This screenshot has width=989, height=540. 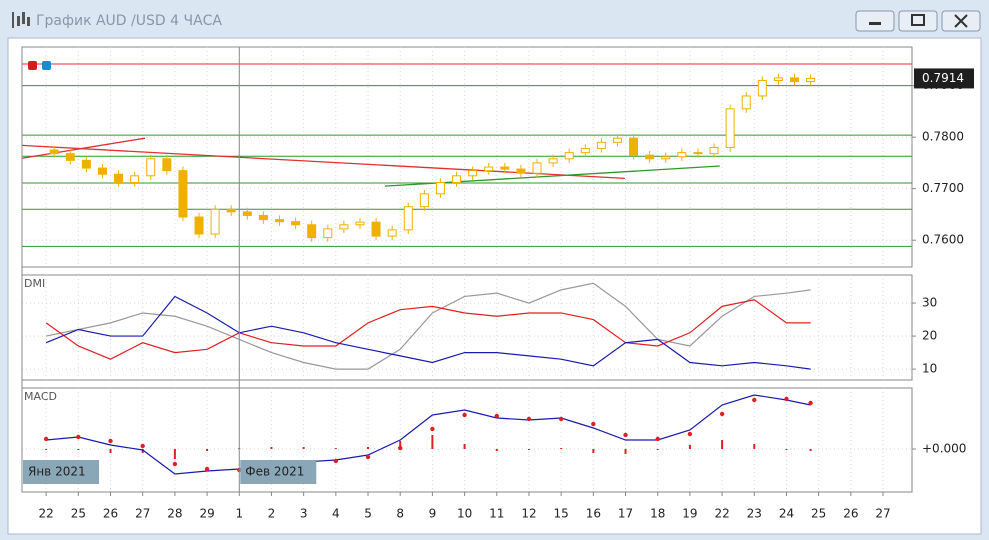 What do you see at coordinates (142, 514) in the screenshot?
I see `x-tick-label: 27` at bounding box center [142, 514].